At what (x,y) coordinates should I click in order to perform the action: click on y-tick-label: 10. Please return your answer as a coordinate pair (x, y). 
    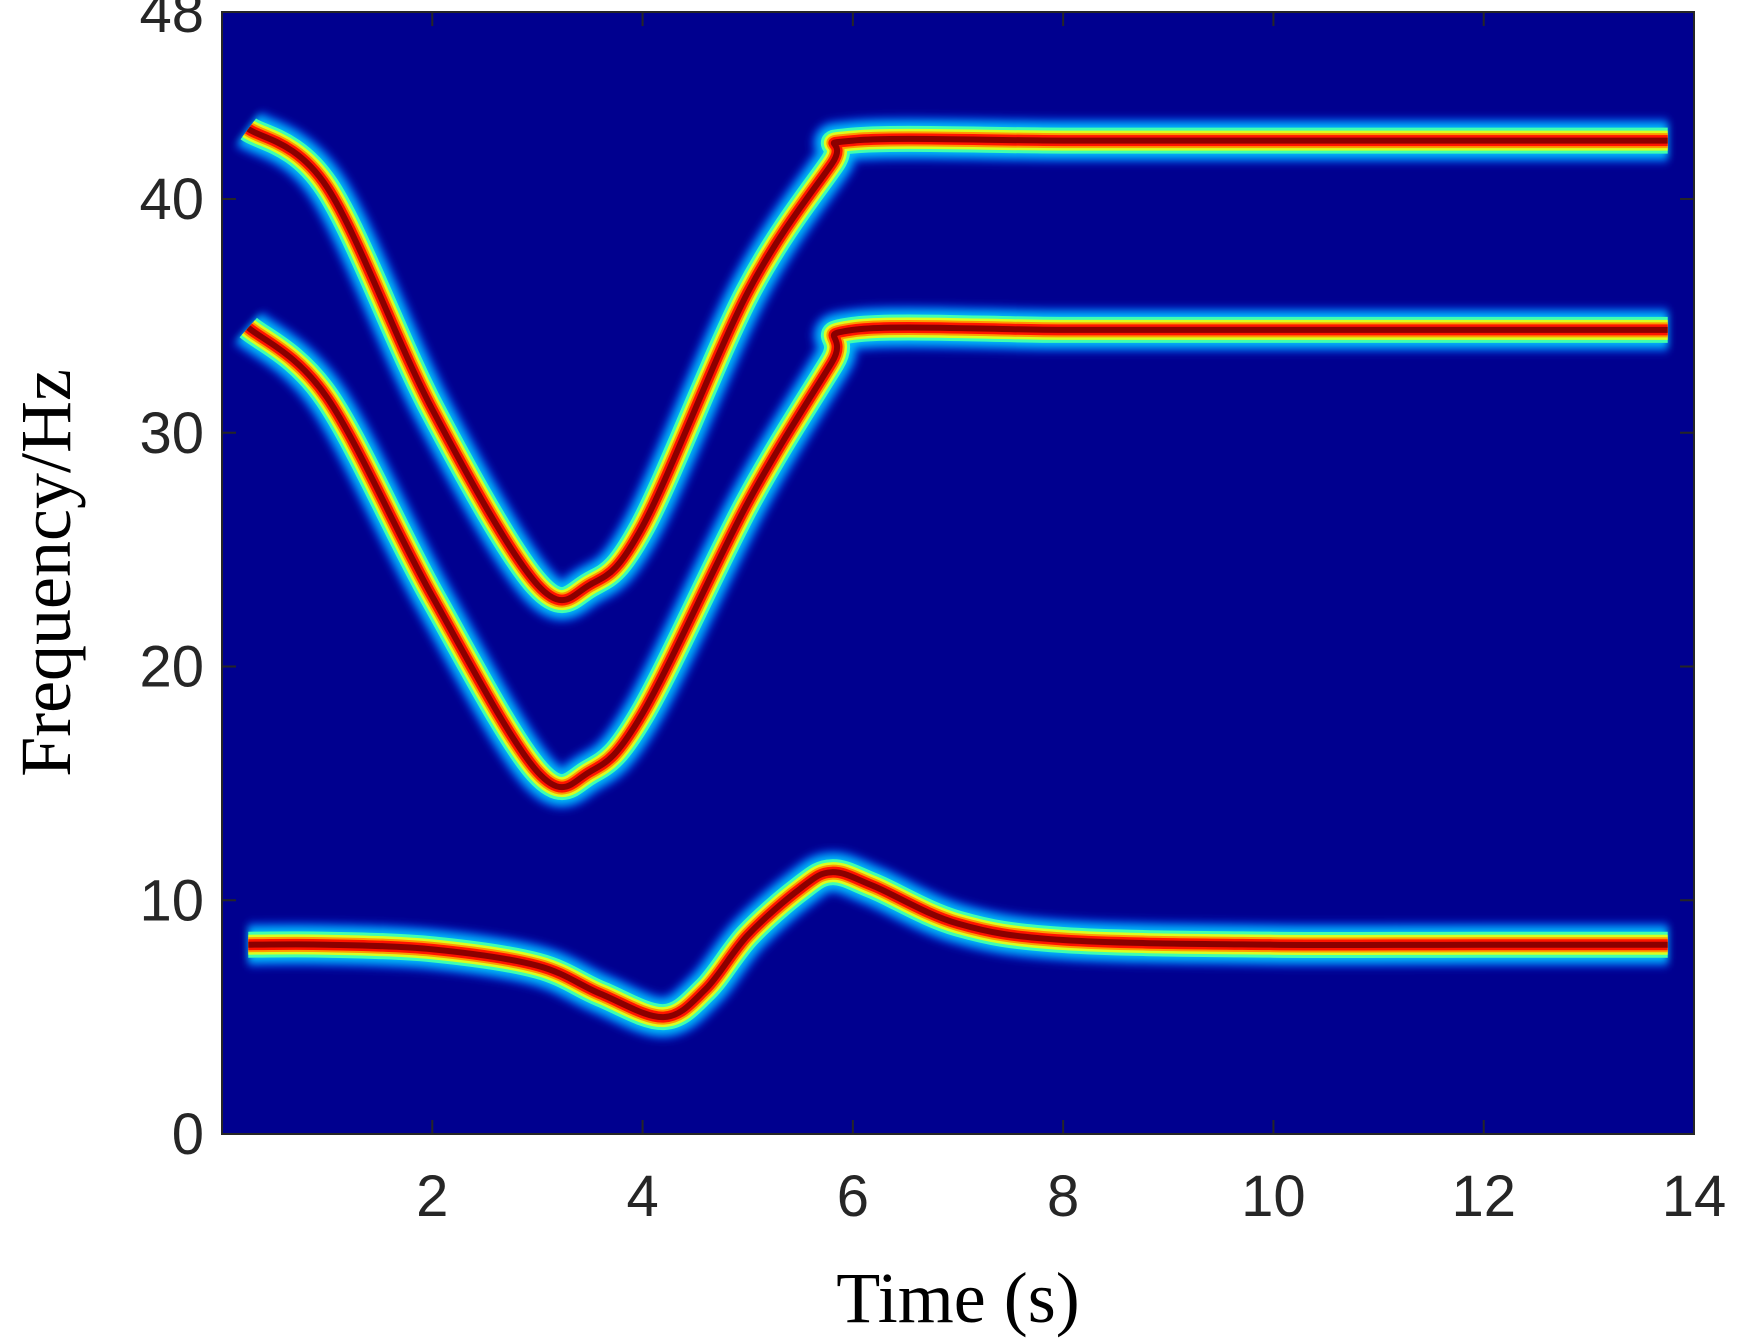
    Looking at the image, I should click on (171, 900).